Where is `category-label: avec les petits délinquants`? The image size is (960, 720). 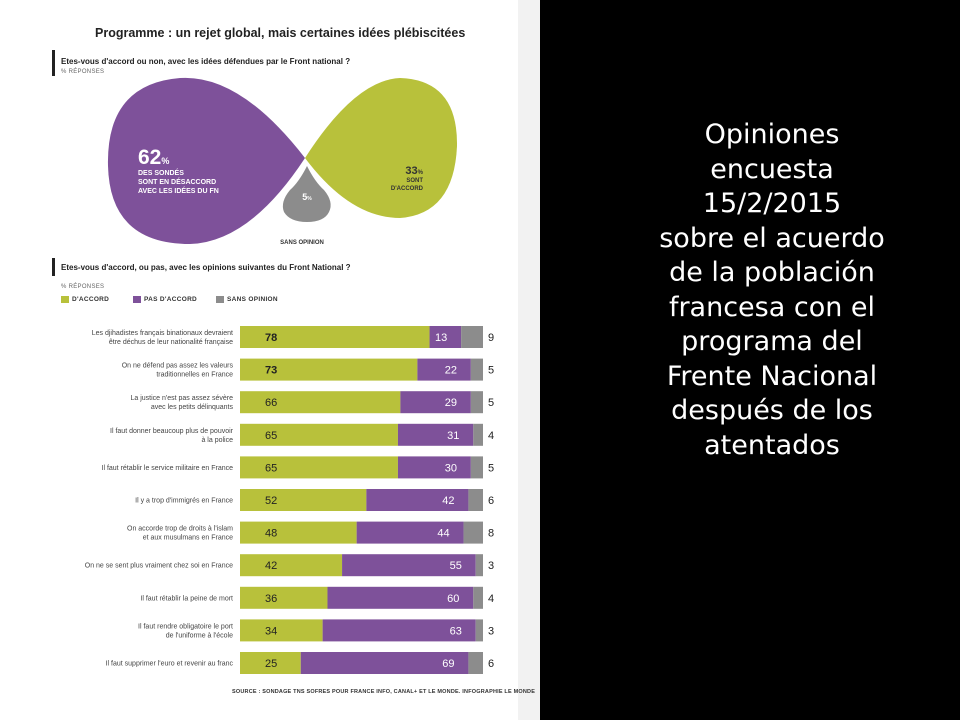
category-label: avec les petits délinquants is located at coordinates (192, 407).